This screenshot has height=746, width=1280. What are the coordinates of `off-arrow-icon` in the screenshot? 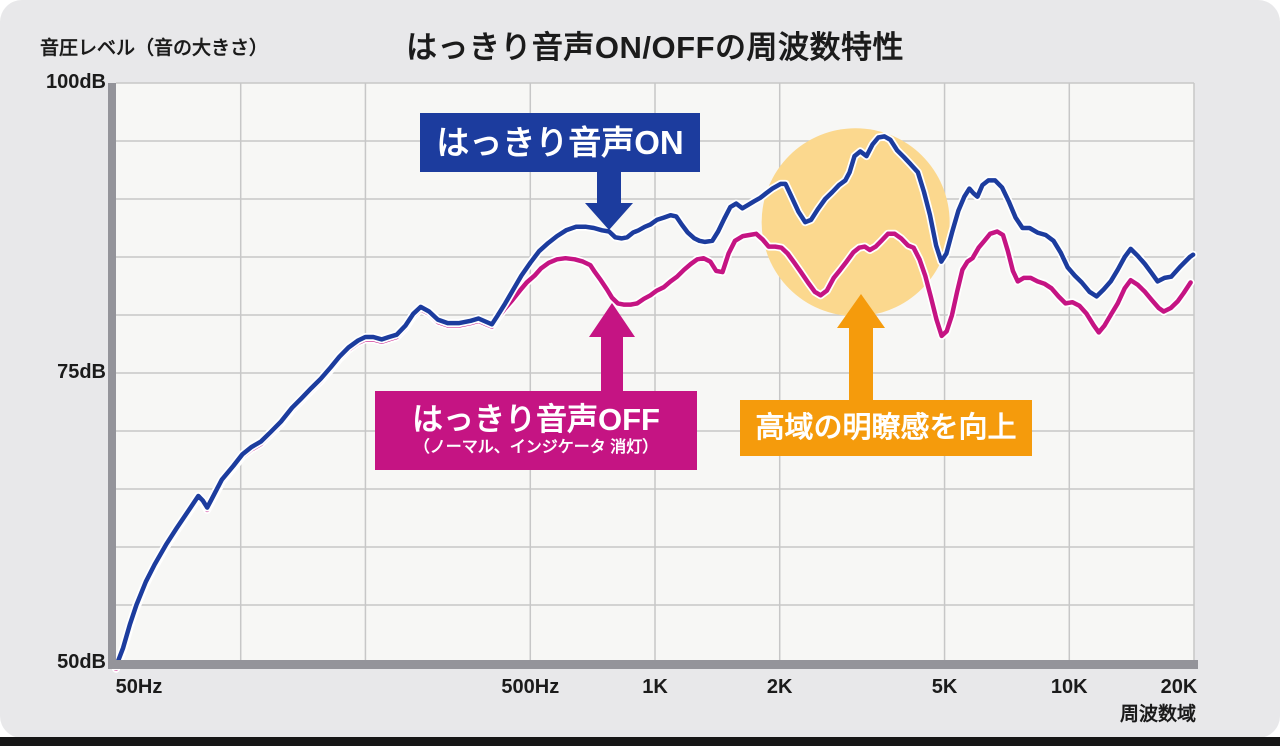 It's located at (612, 348).